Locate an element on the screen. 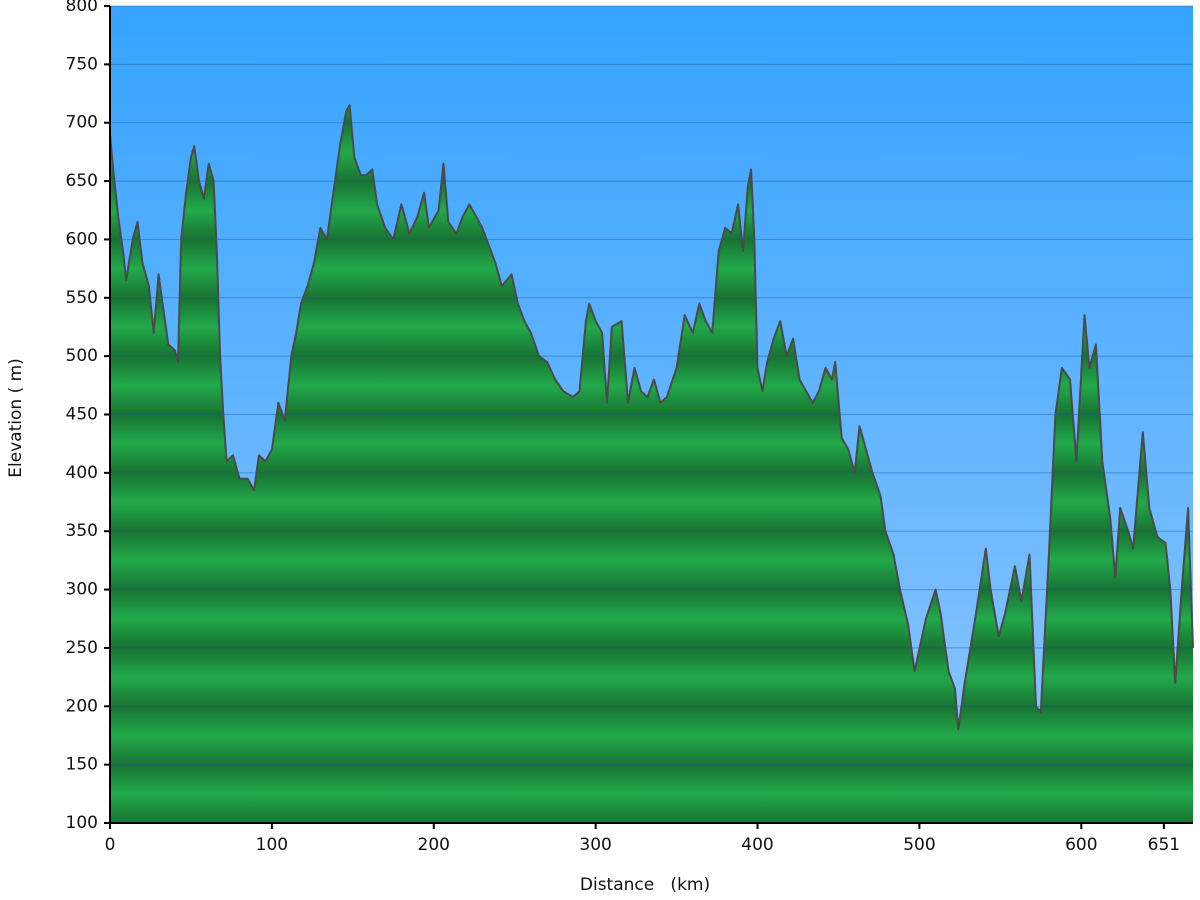 Image resolution: width=1200 pixels, height=900 pixels. y-tick-label: 600 is located at coordinates (82, 239).